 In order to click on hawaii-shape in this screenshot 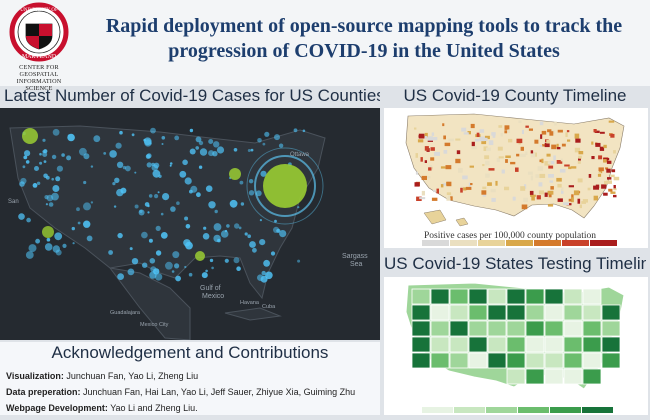, I will do `click(462, 222)`.